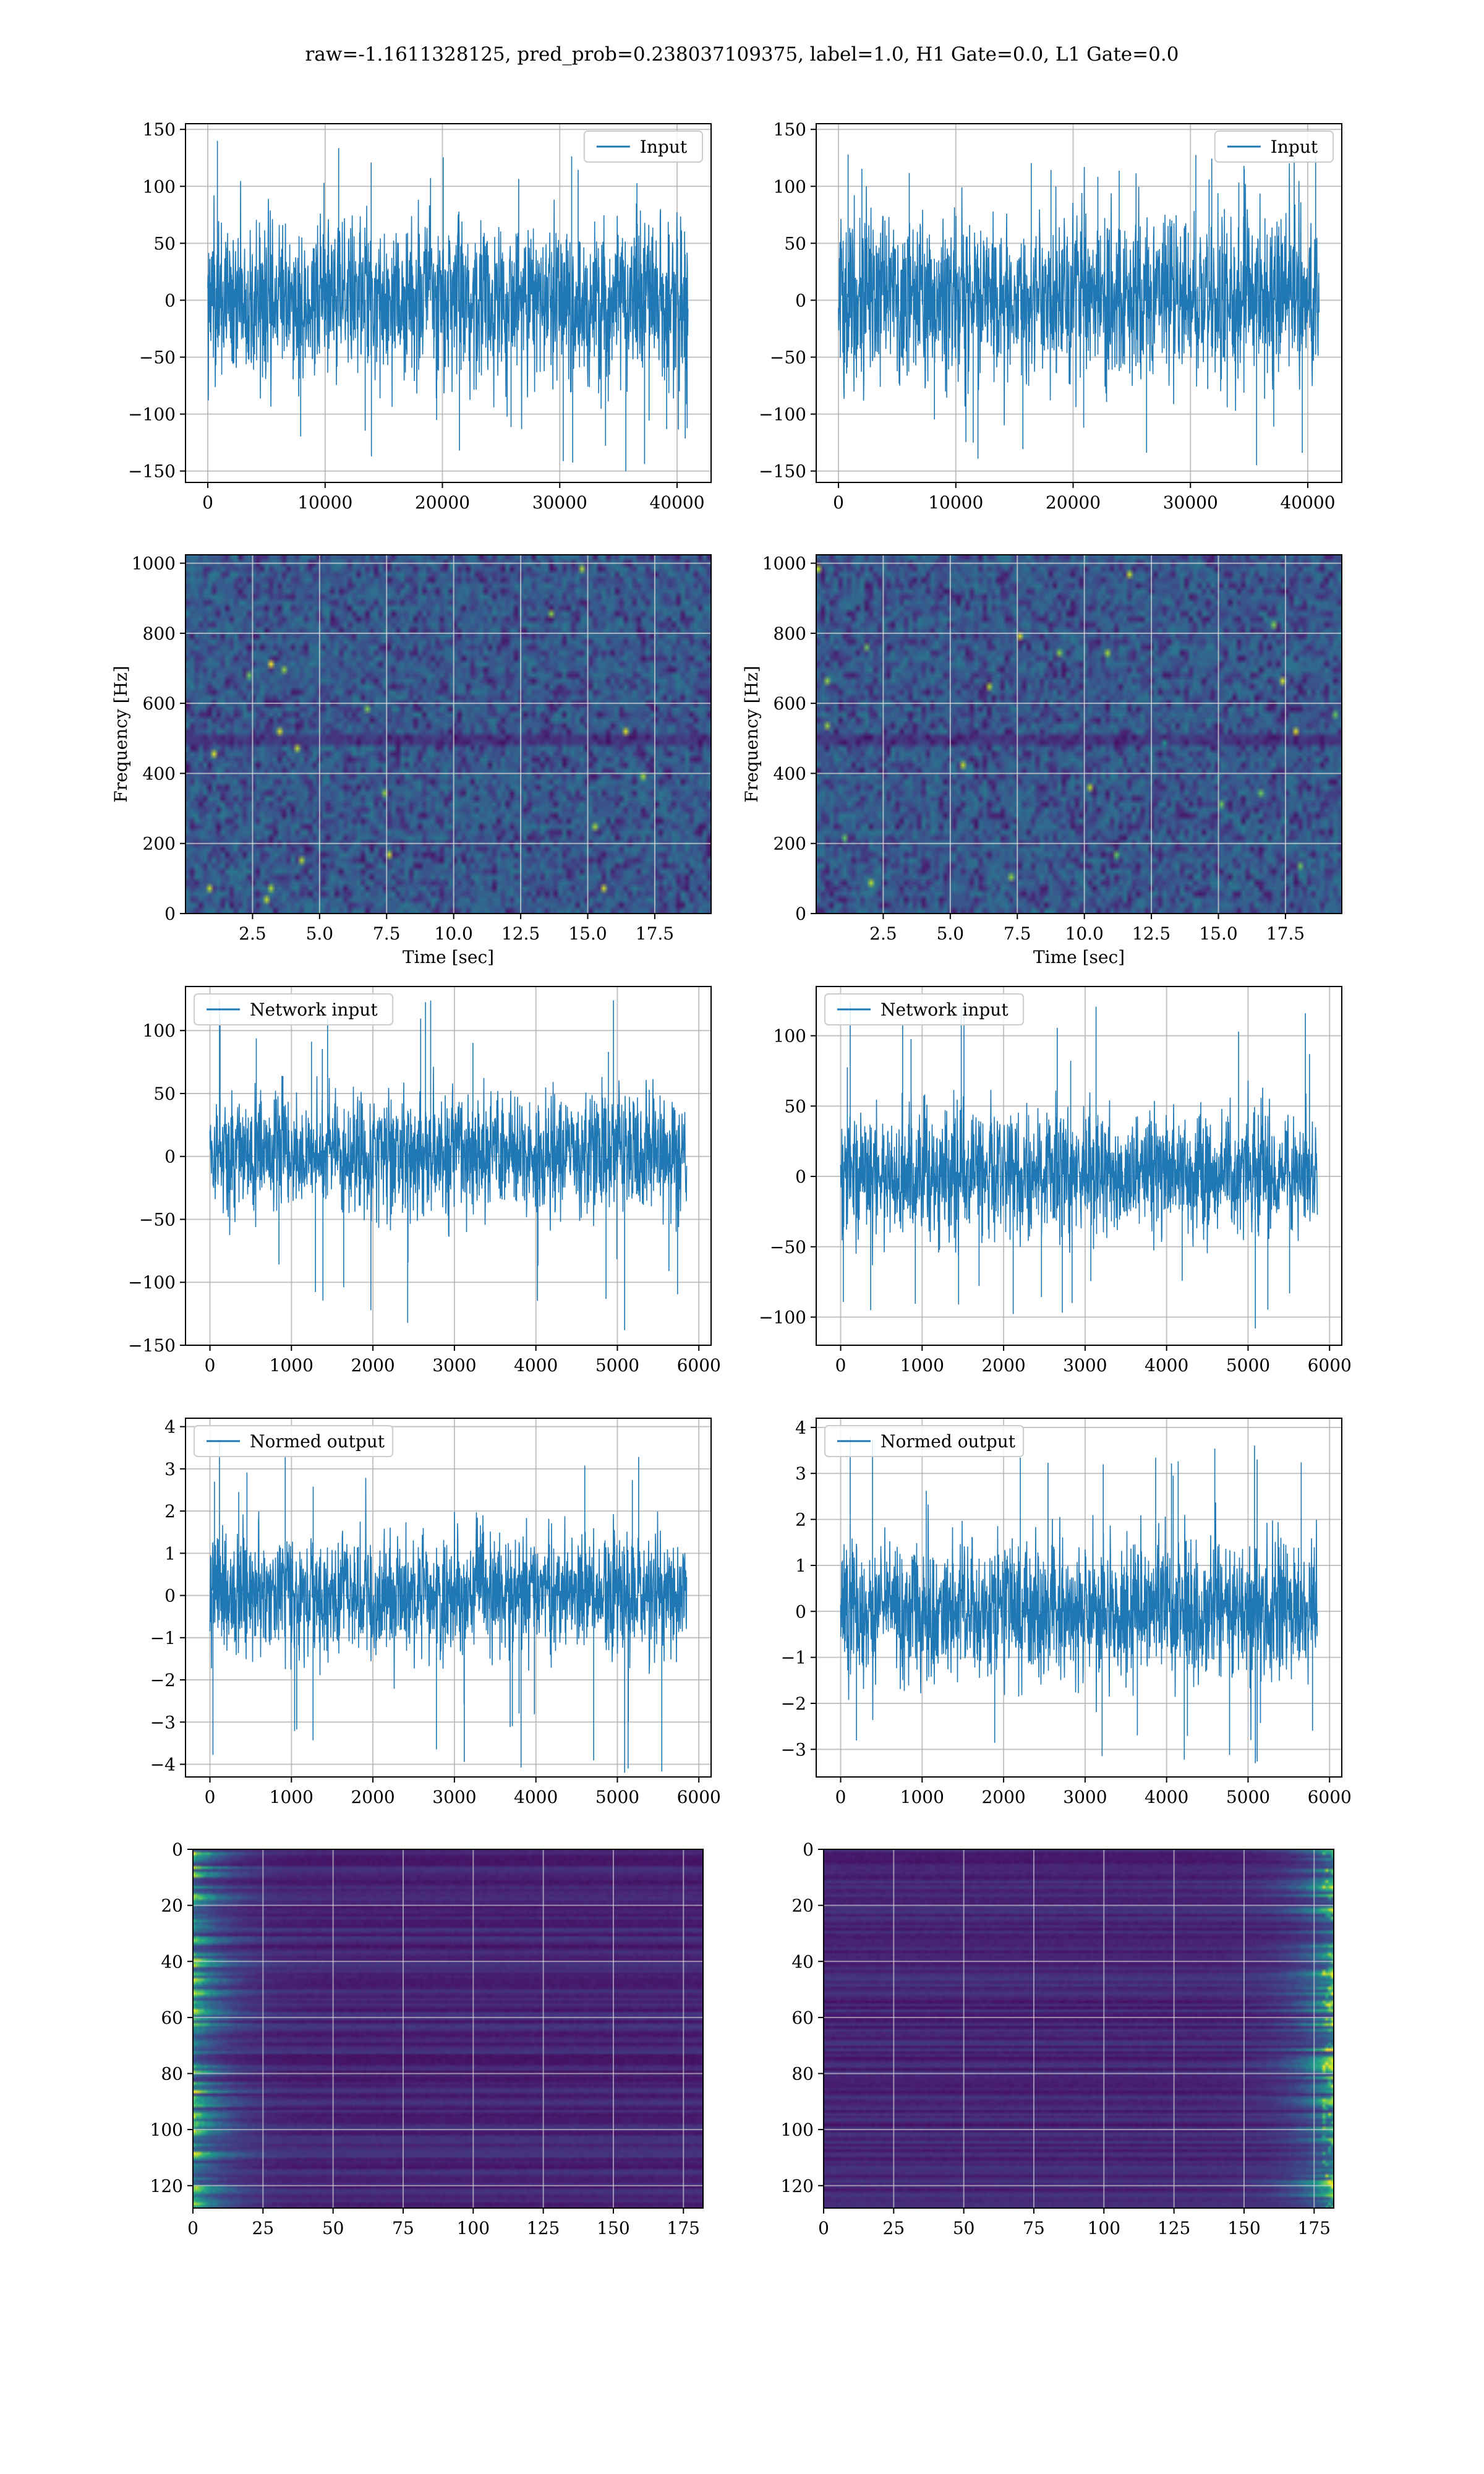  What do you see at coordinates (1174, 2228) in the screenshot?
I see `x-tick-label: 125` at bounding box center [1174, 2228].